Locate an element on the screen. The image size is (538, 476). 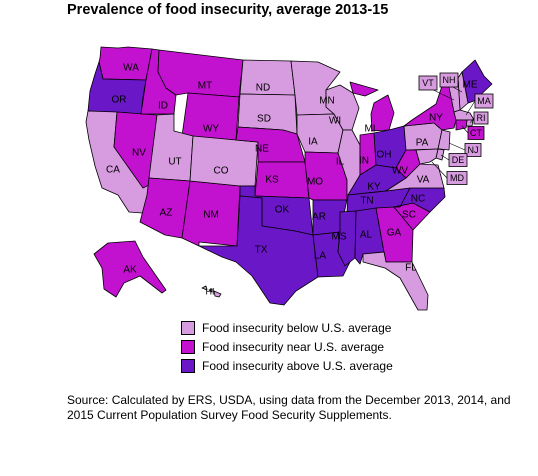
legend-item-below: Food insecurity below U.S. average is located at coordinates (287, 328).